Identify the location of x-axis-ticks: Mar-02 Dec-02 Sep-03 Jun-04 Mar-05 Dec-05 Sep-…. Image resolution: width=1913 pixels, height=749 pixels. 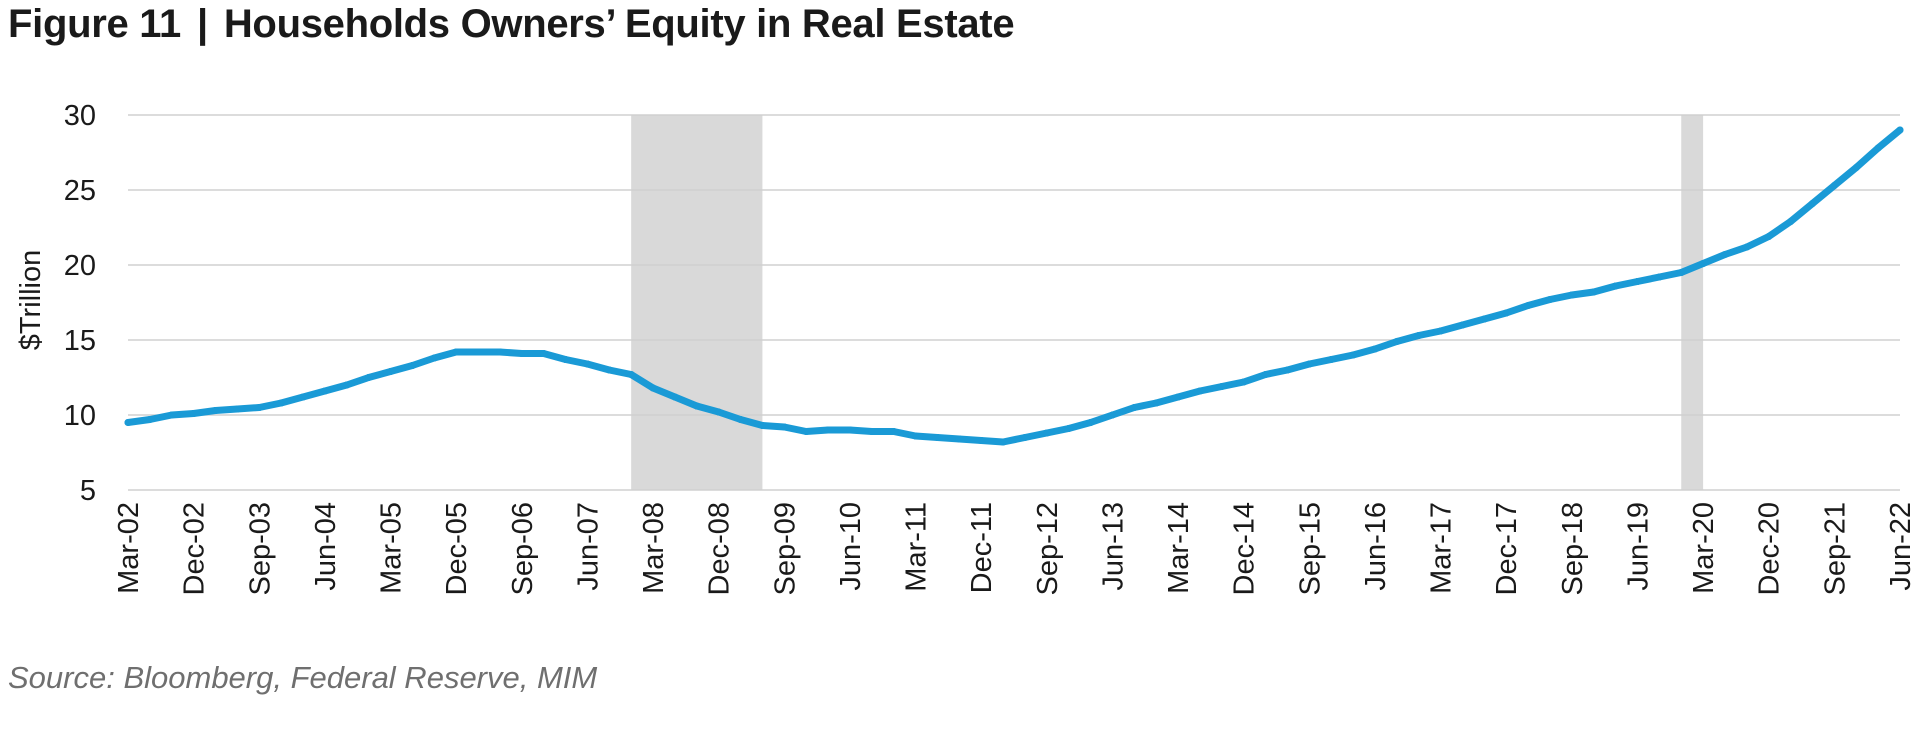
(1013, 549).